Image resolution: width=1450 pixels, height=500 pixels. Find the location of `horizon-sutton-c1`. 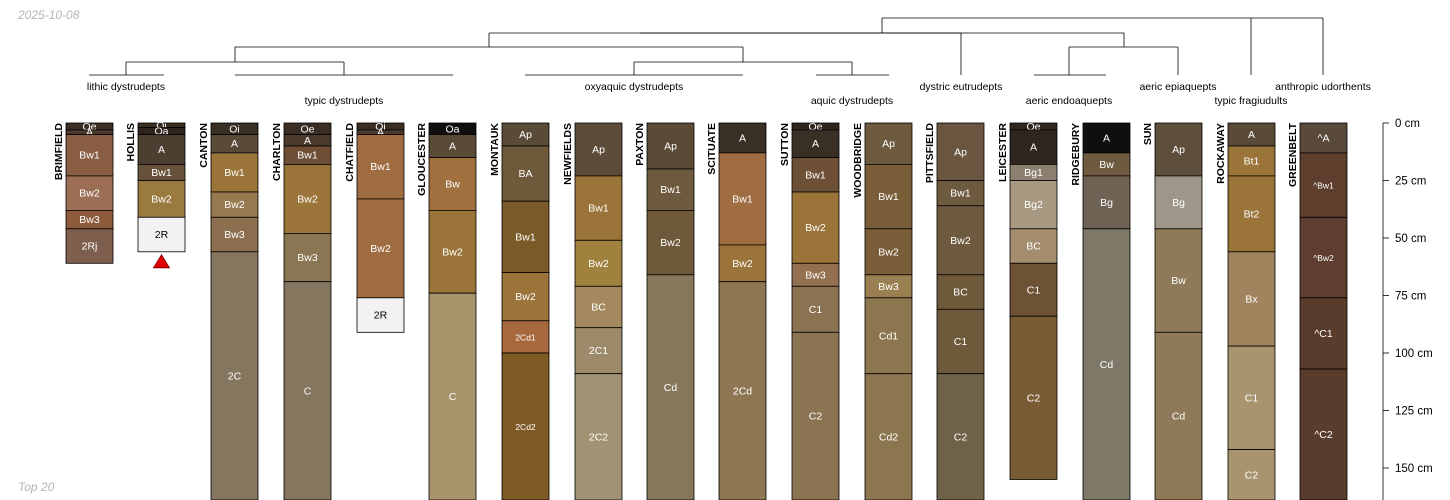

horizon-sutton-c1 is located at coordinates (815, 309).